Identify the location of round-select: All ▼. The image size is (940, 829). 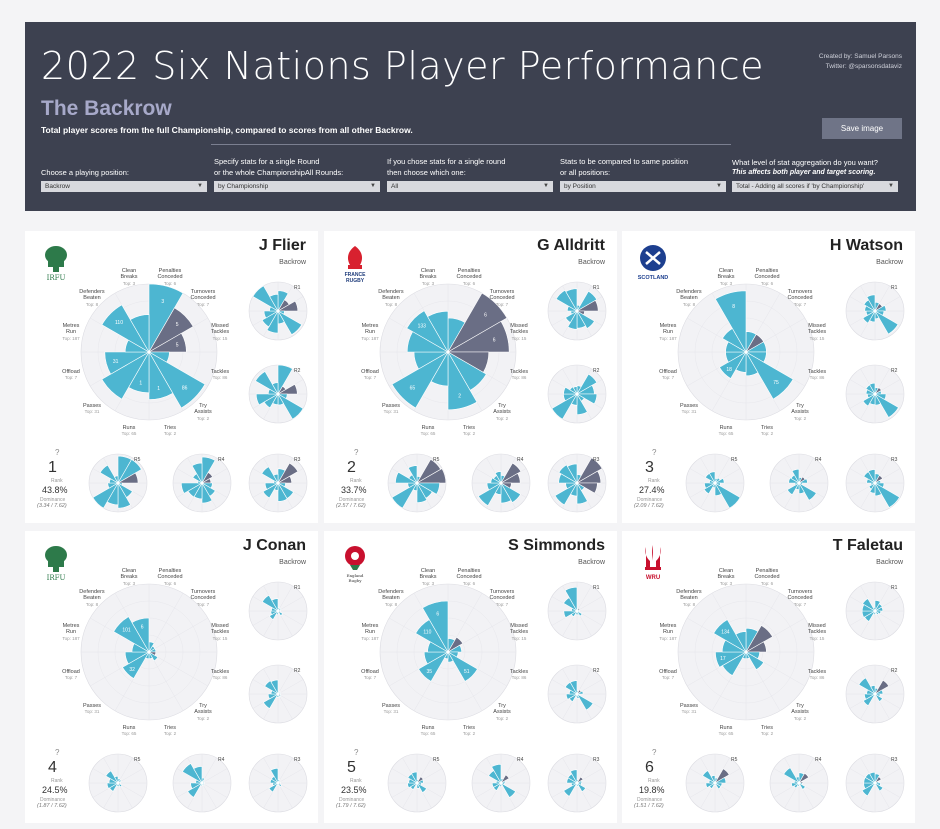
(470, 186).